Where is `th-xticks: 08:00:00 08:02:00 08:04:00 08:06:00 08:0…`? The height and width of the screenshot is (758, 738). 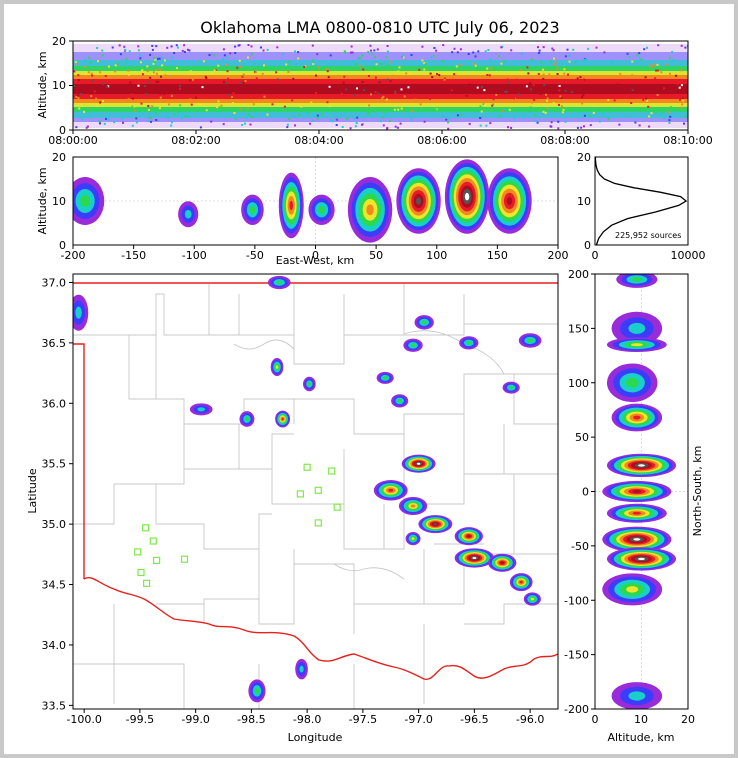 th-xticks: 08:00:00 08:02:00 08:04:00 08:06:00 08:0… is located at coordinates (380, 138).